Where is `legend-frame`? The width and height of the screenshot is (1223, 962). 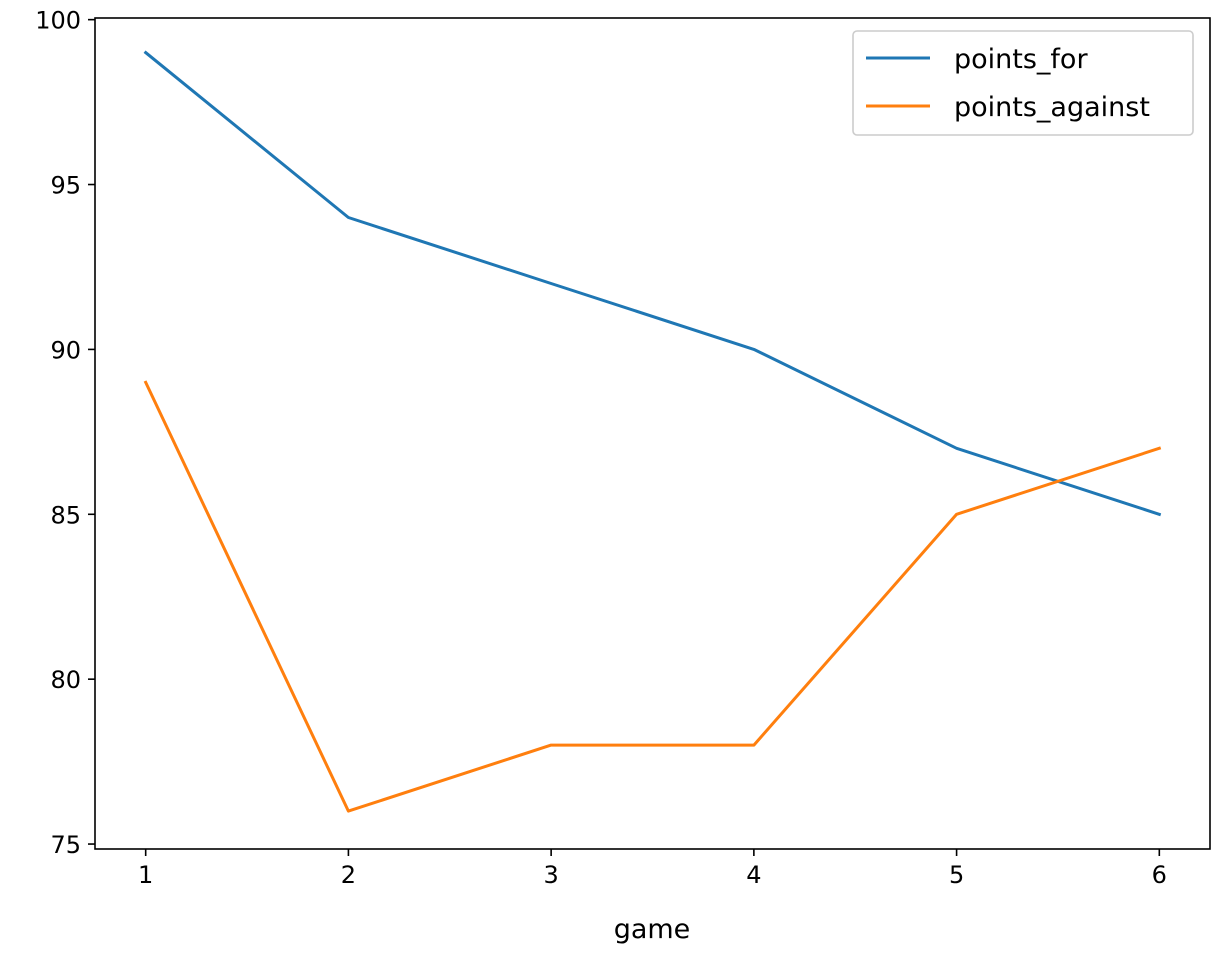 legend-frame is located at coordinates (1023, 83).